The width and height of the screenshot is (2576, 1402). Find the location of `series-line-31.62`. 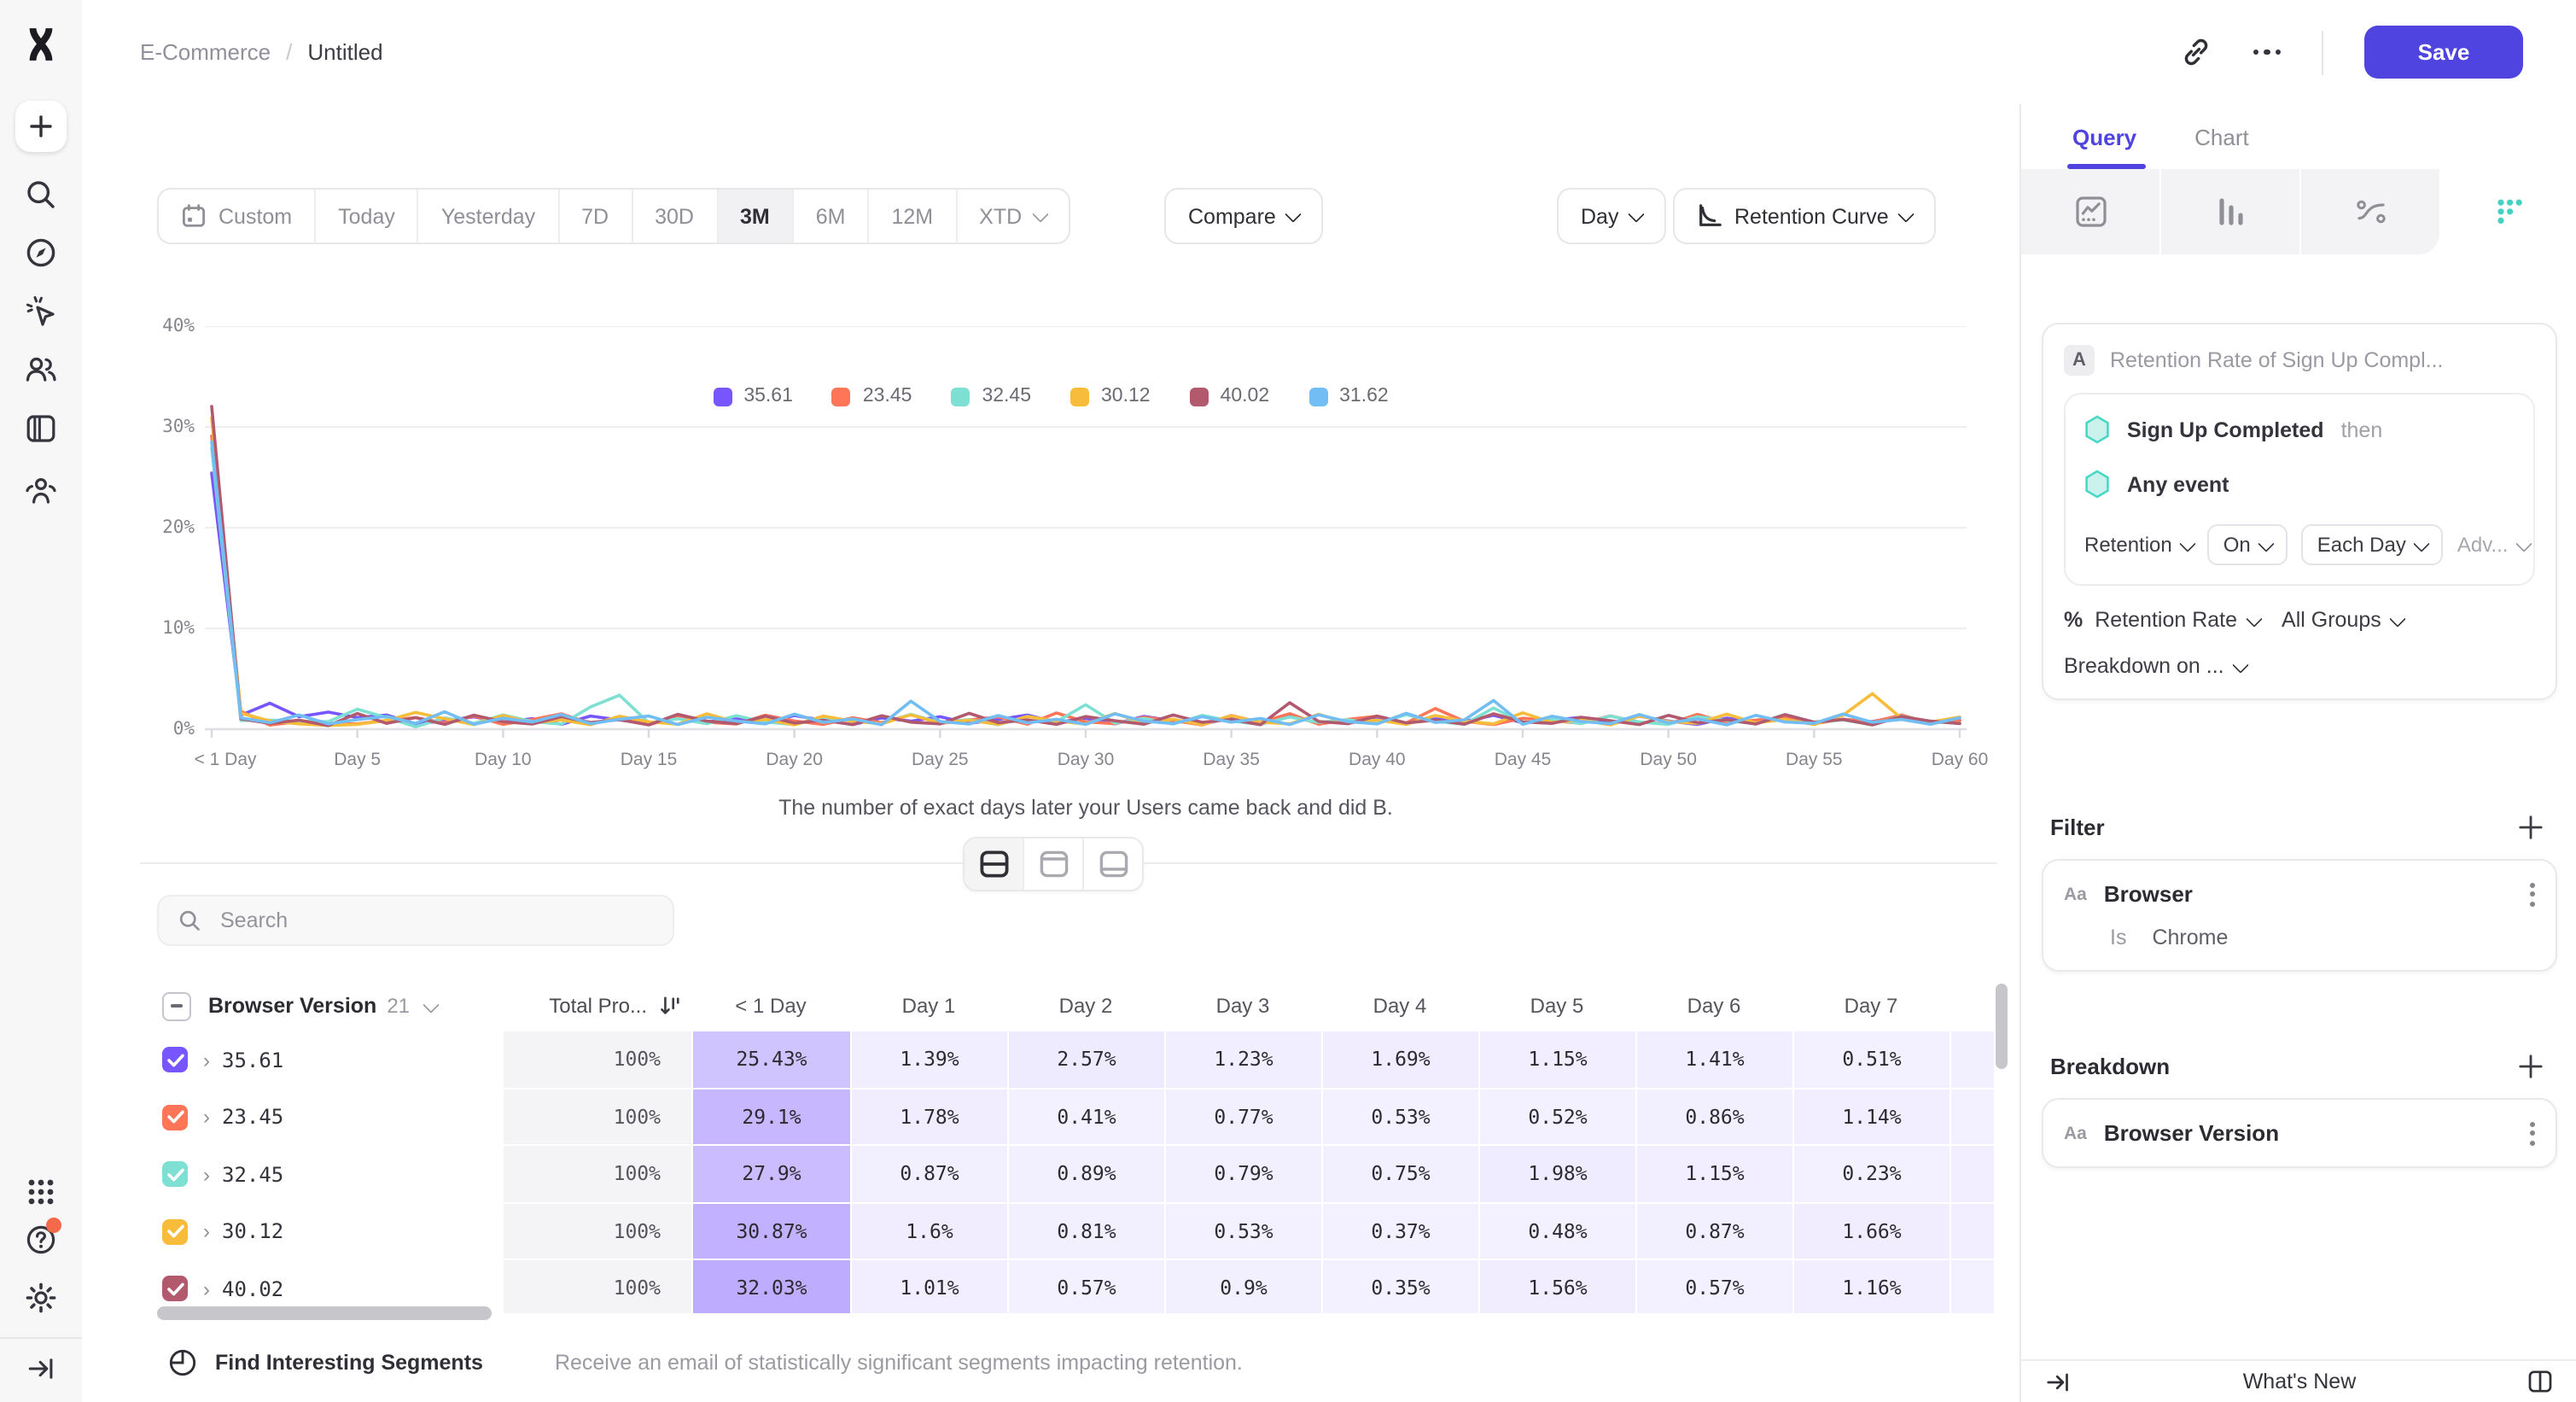

series-line-31.62 is located at coordinates (1085, 584).